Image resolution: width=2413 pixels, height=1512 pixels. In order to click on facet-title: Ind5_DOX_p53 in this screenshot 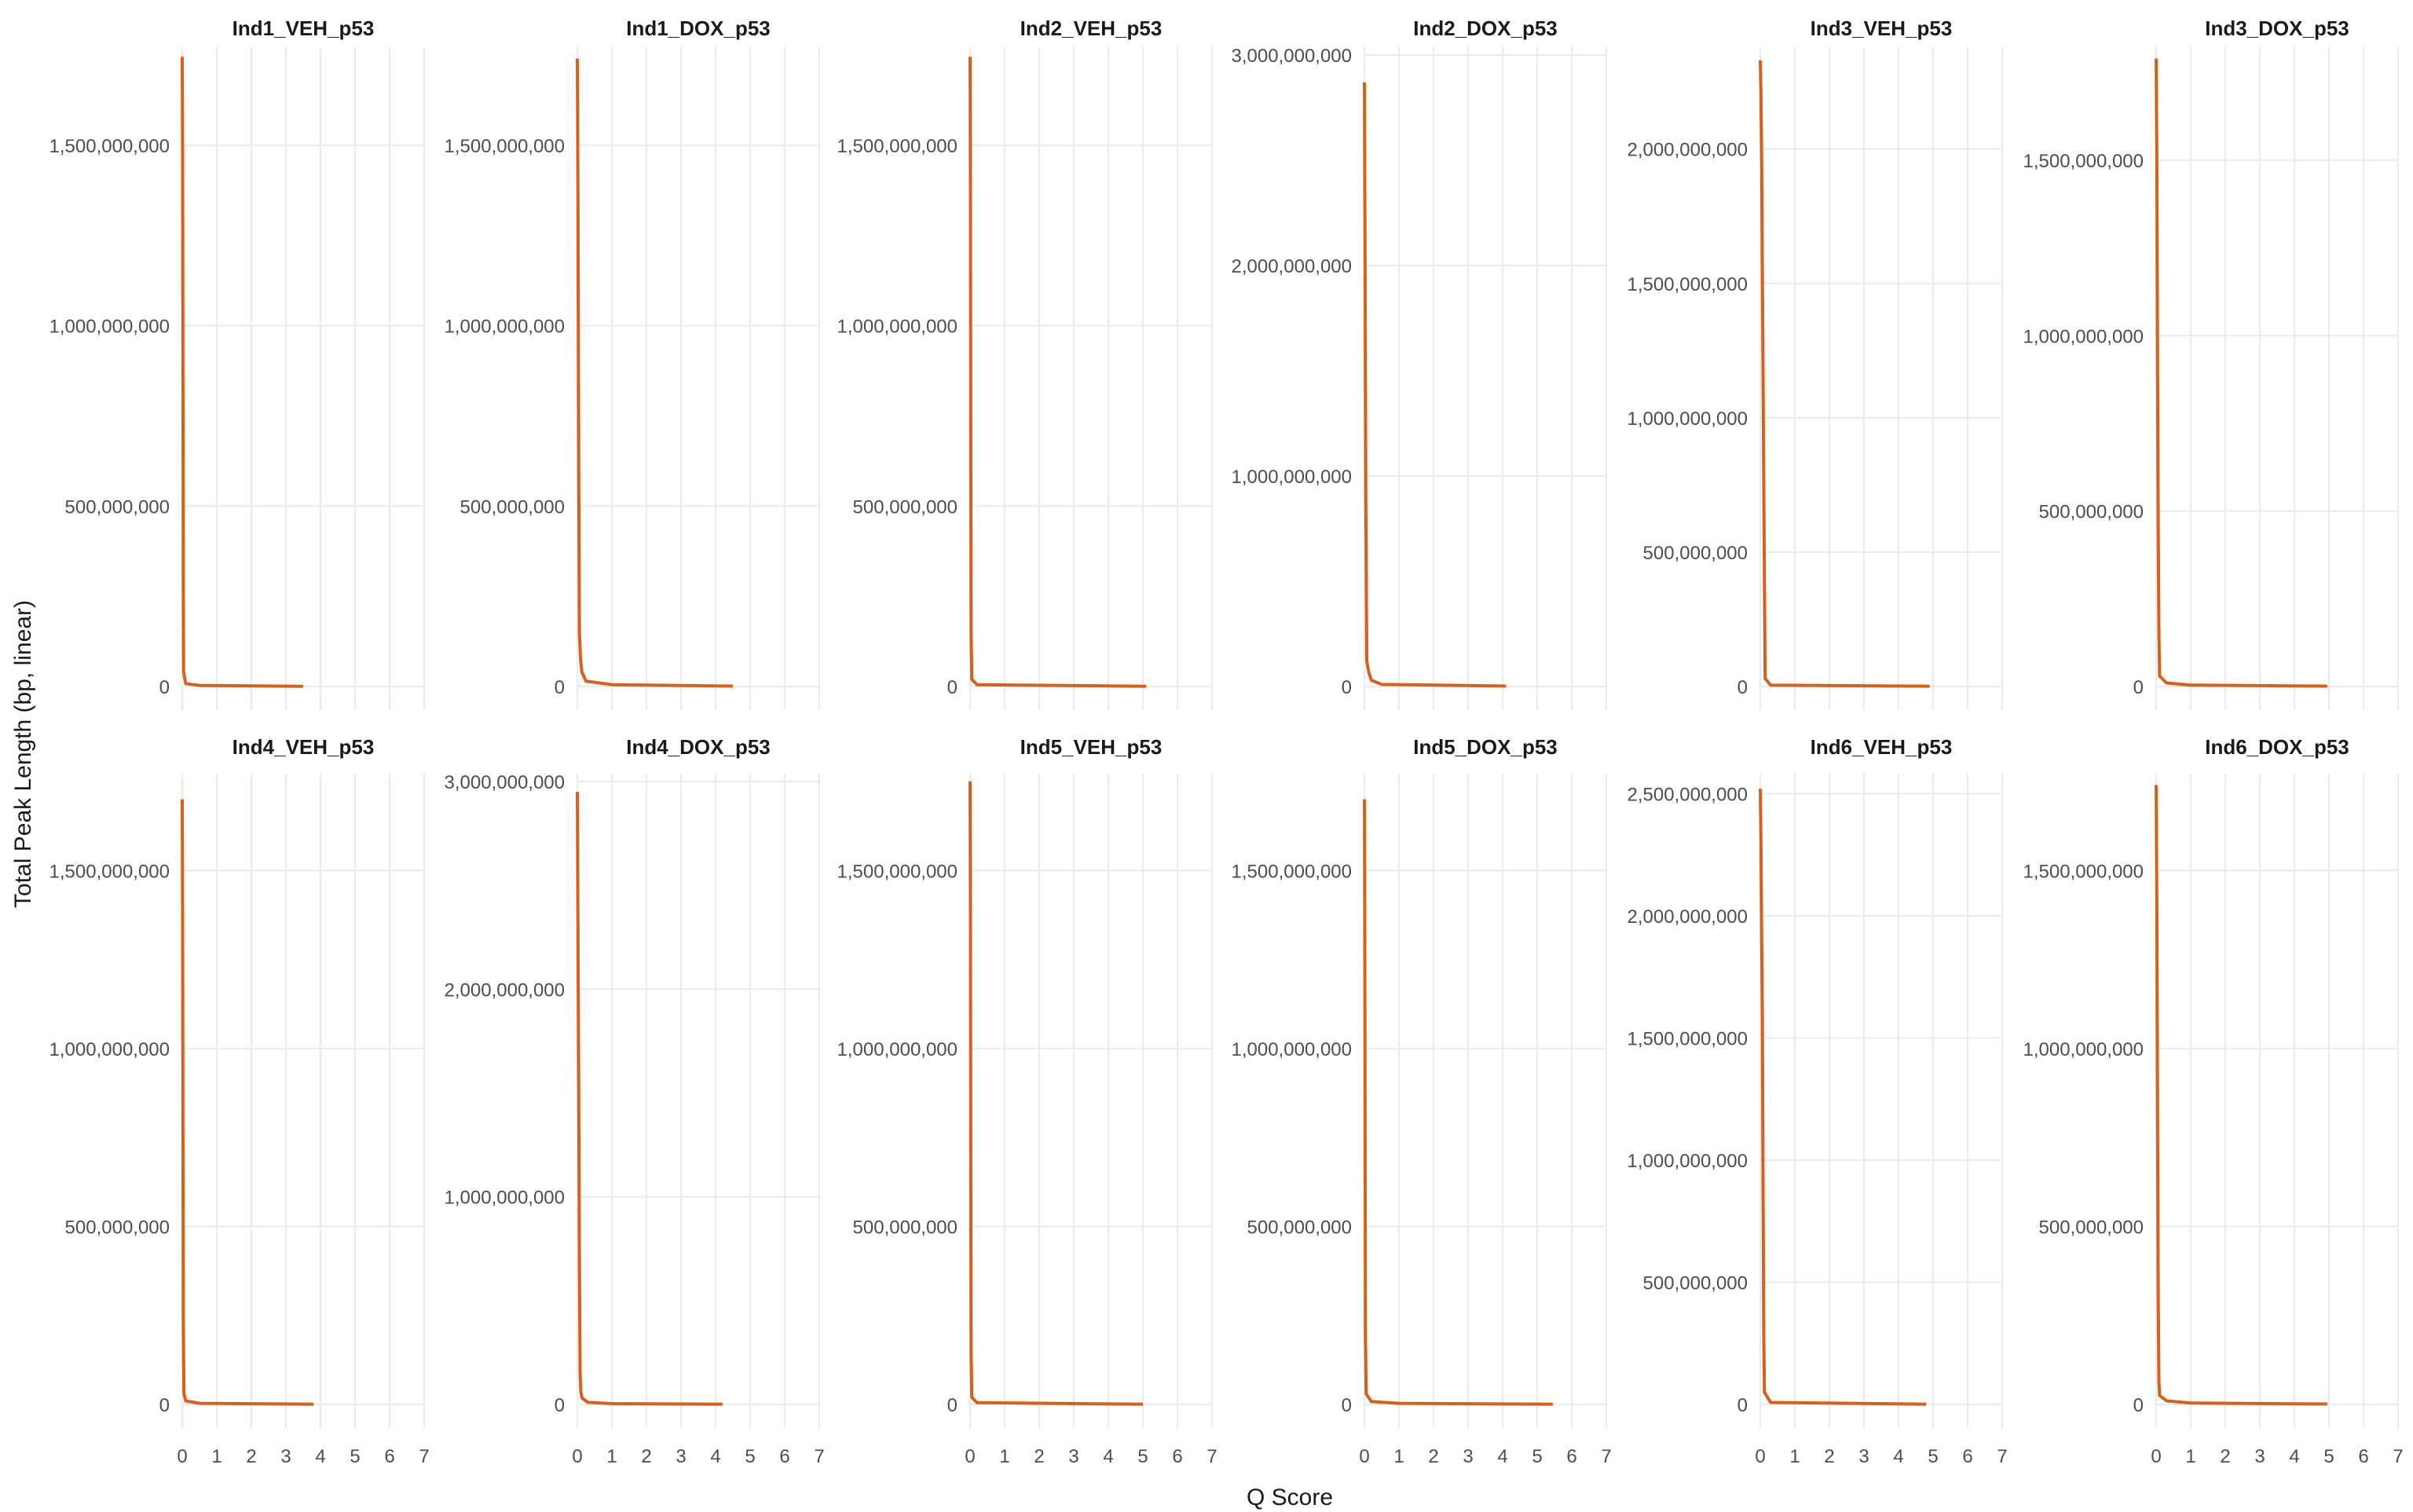, I will do `click(1485, 747)`.